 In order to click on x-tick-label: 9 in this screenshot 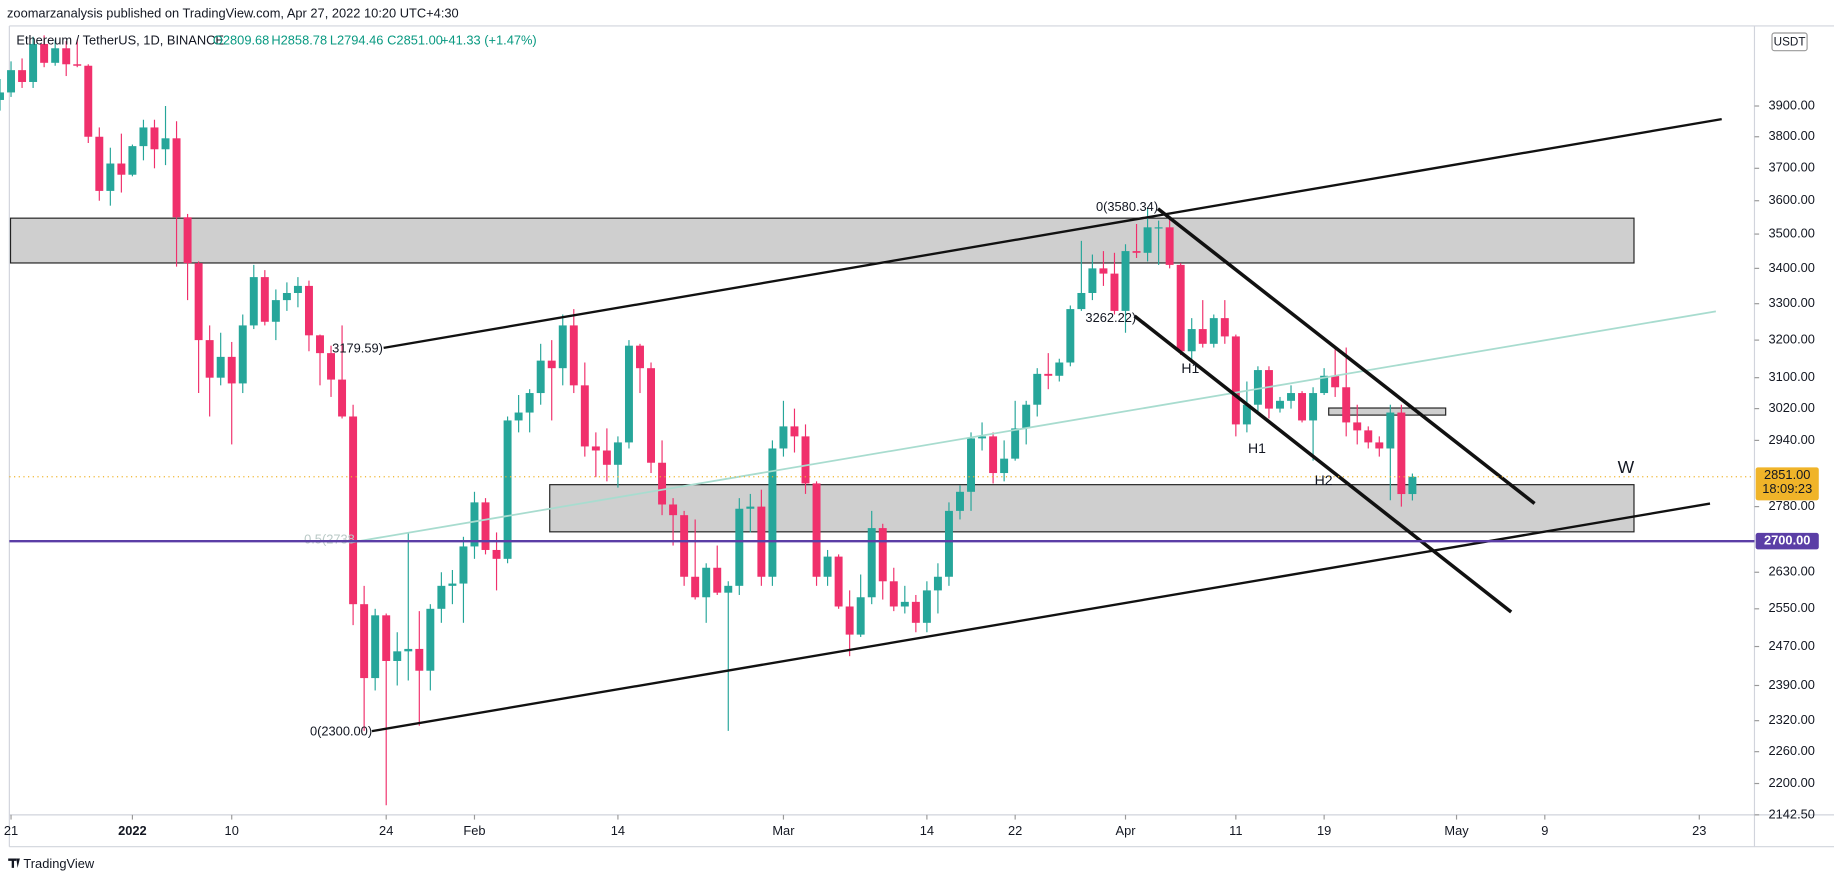, I will do `click(1544, 830)`.